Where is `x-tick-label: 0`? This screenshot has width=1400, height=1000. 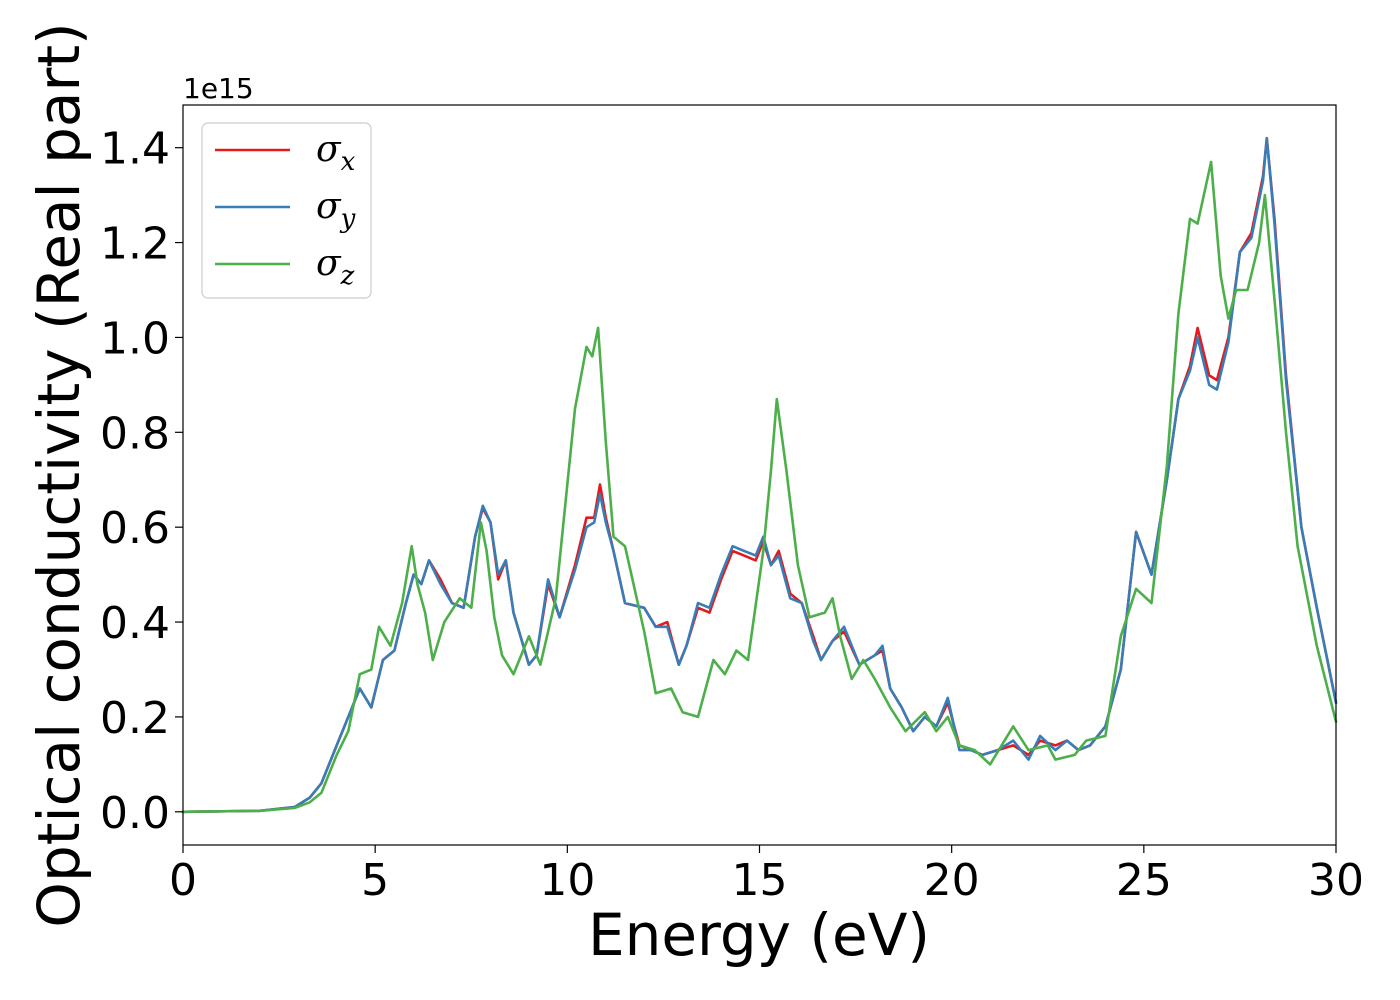
x-tick-label: 0 is located at coordinates (183, 880).